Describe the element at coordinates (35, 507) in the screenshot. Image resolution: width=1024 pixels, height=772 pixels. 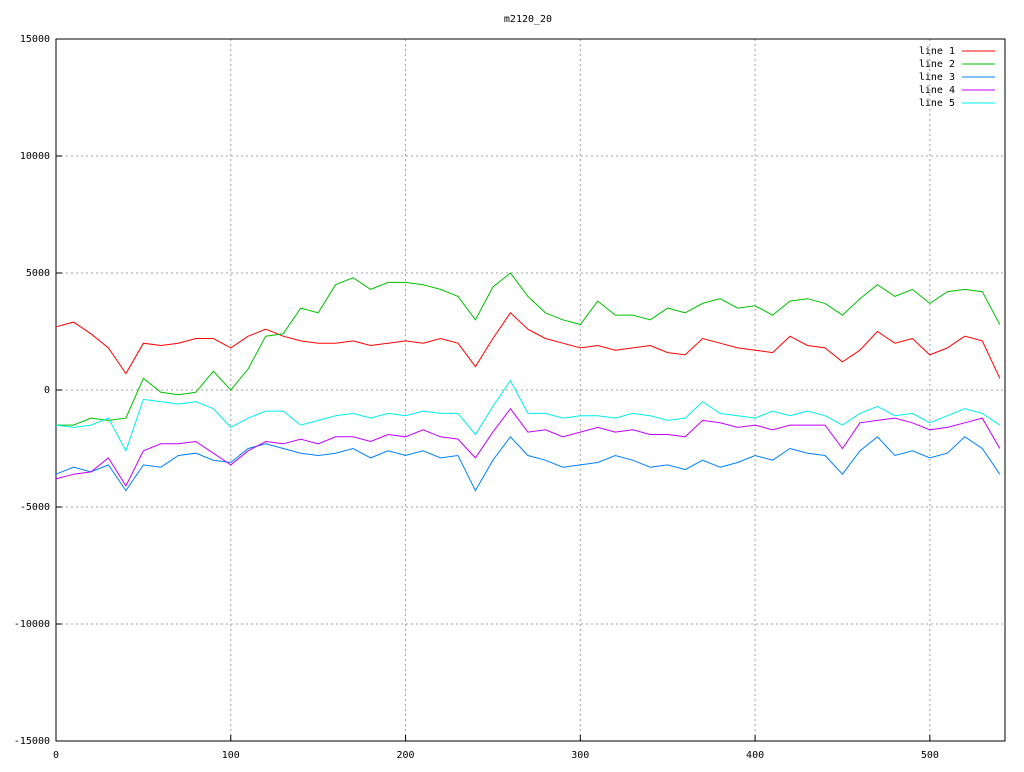
I see `y-tick-label: -5000` at that location.